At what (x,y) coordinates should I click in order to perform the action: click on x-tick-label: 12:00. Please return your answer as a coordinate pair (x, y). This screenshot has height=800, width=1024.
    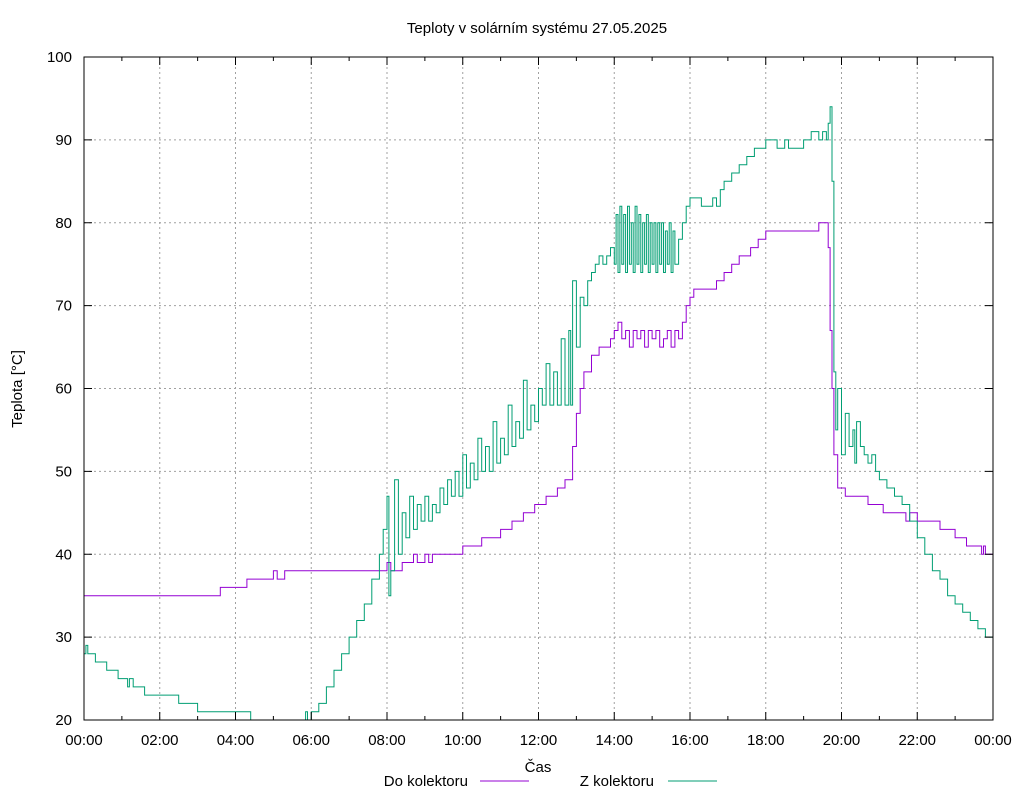
    Looking at the image, I should click on (539, 740).